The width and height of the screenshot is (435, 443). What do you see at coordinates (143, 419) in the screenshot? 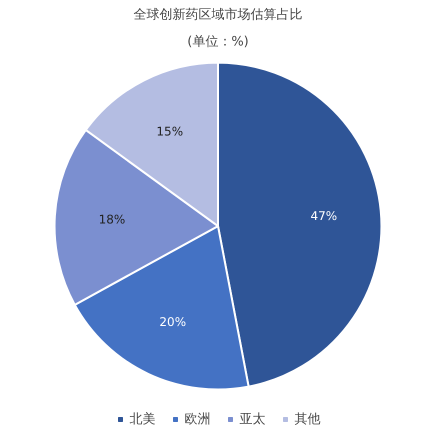
I see `legend-label: 北美` at bounding box center [143, 419].